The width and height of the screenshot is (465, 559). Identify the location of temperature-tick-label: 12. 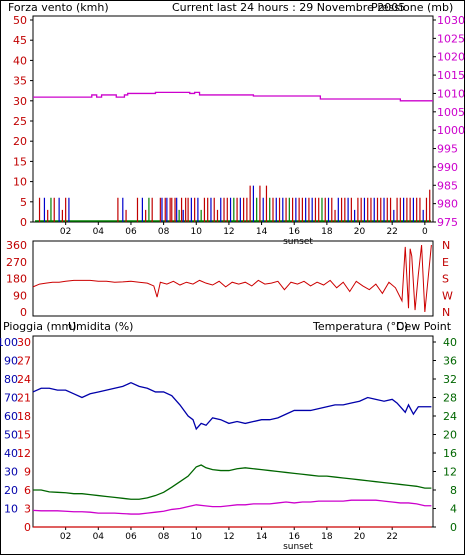
(450, 472).